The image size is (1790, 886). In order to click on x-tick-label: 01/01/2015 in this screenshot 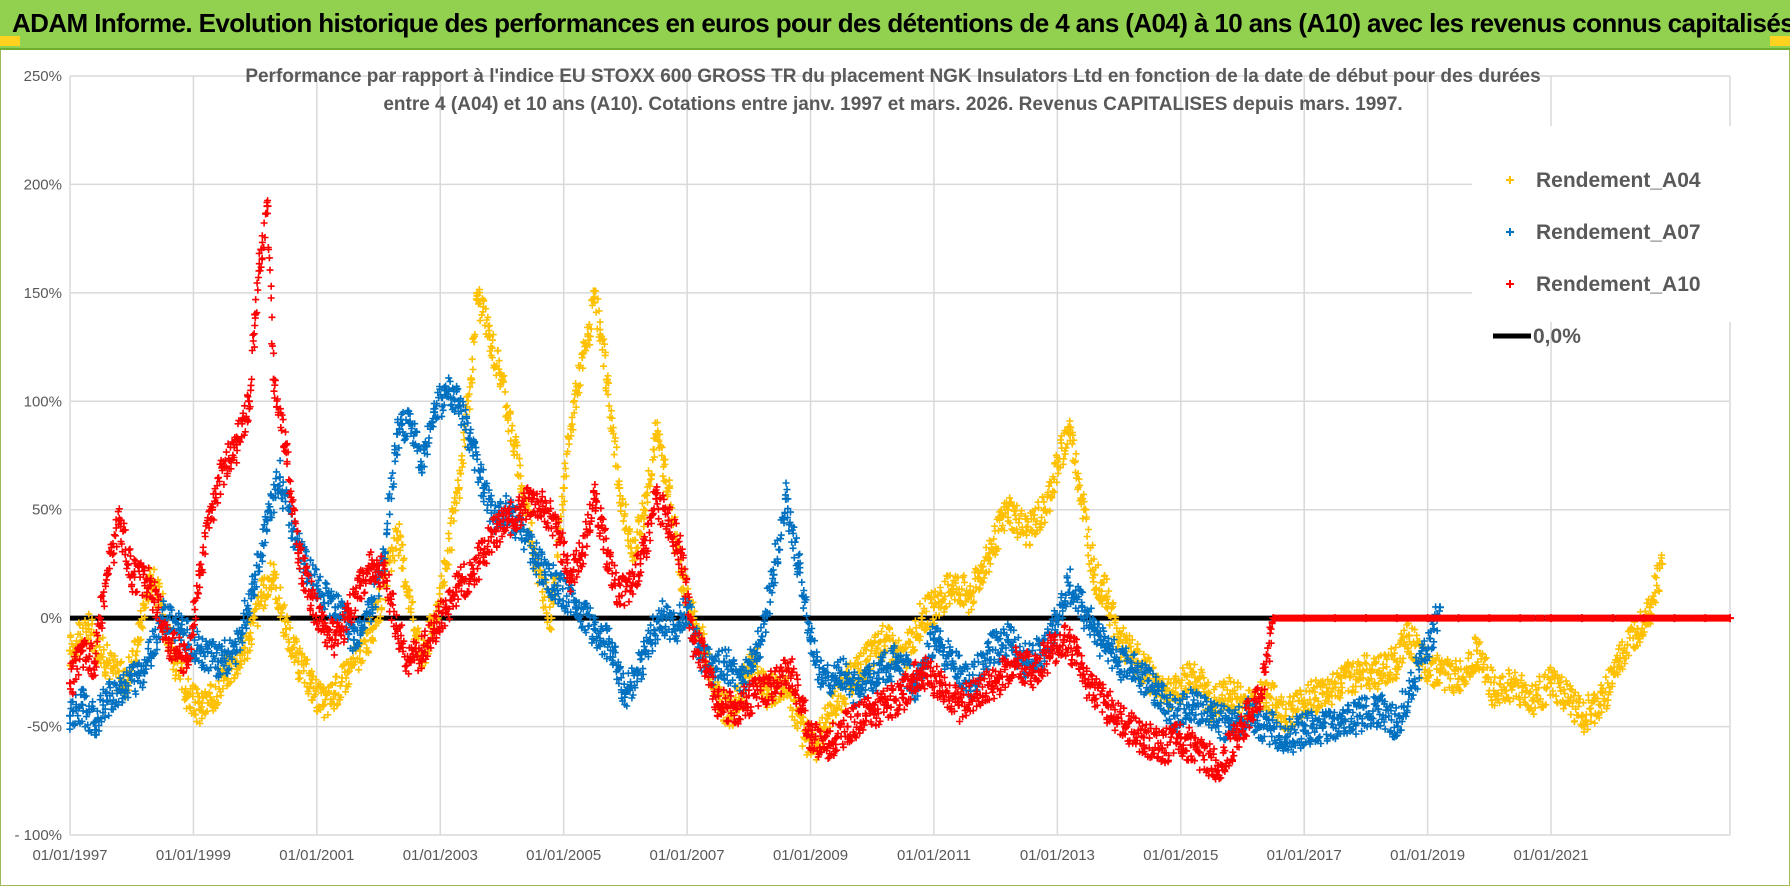, I will do `click(1180, 855)`.